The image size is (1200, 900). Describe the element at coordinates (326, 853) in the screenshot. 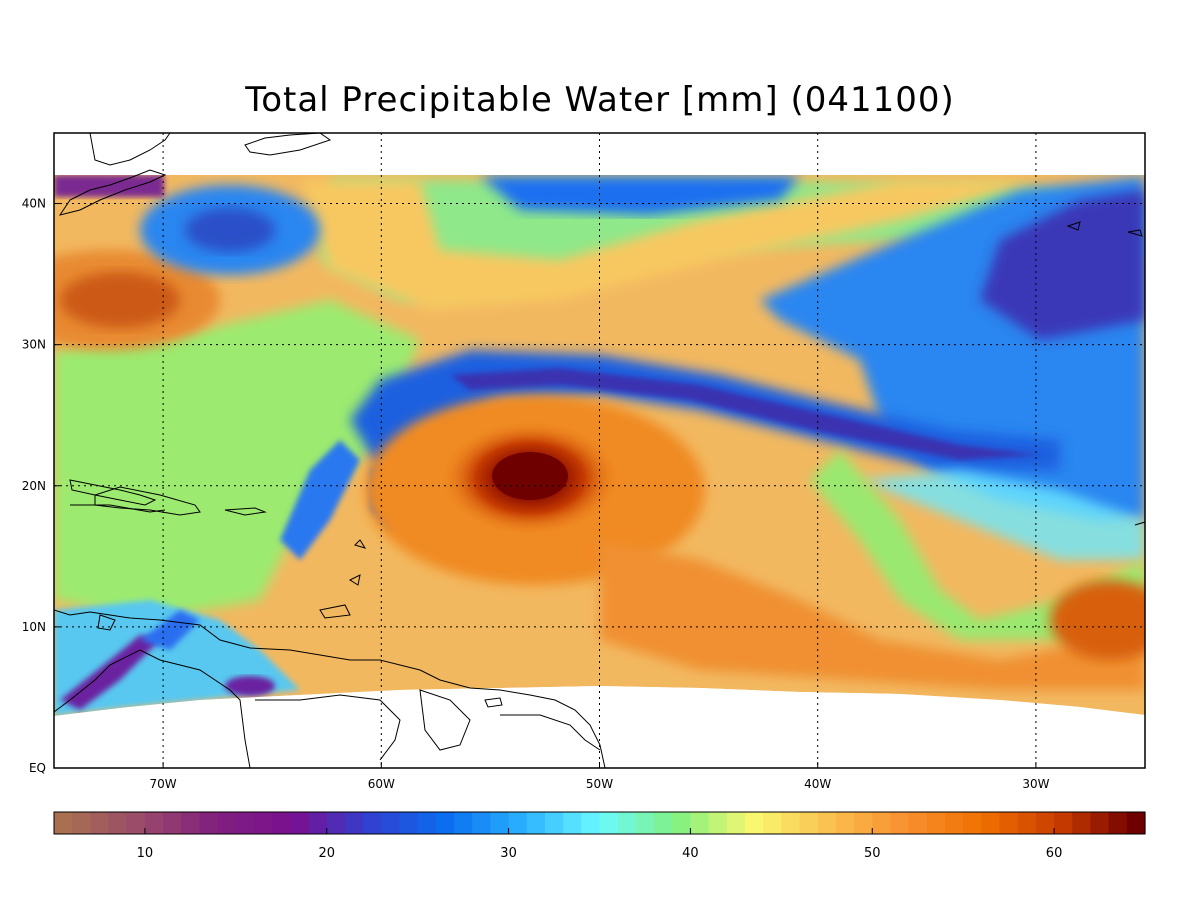

I see `colorbar-label: 20` at that location.